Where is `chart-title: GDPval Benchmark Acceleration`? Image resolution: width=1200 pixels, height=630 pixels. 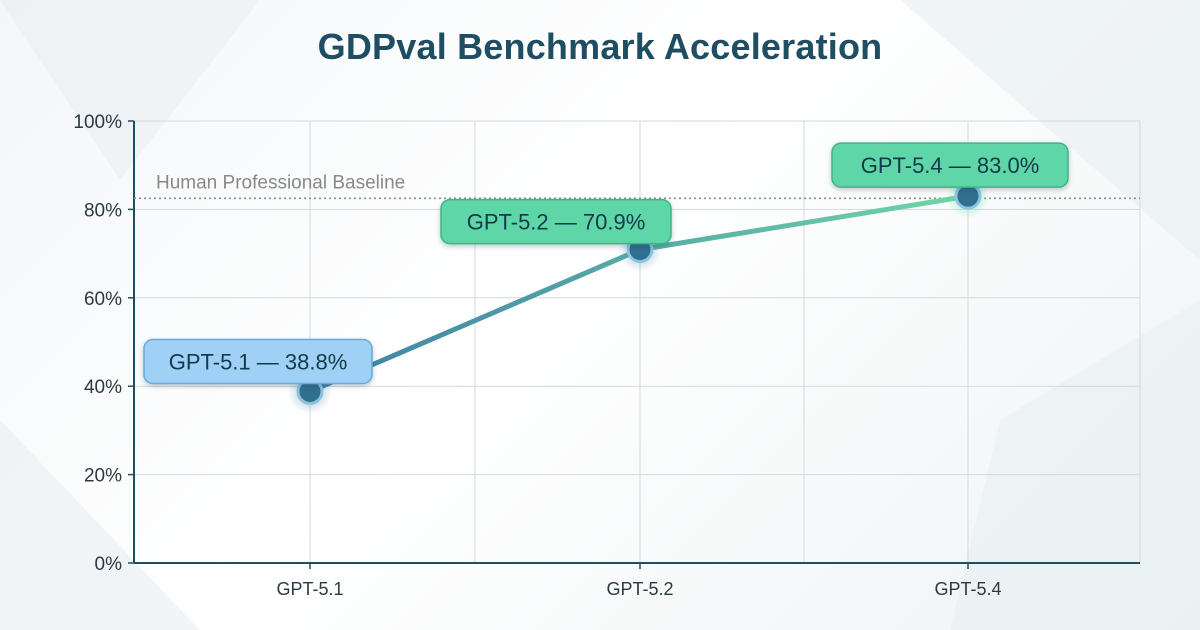 chart-title: GDPval Benchmark Acceleration is located at coordinates (600, 46).